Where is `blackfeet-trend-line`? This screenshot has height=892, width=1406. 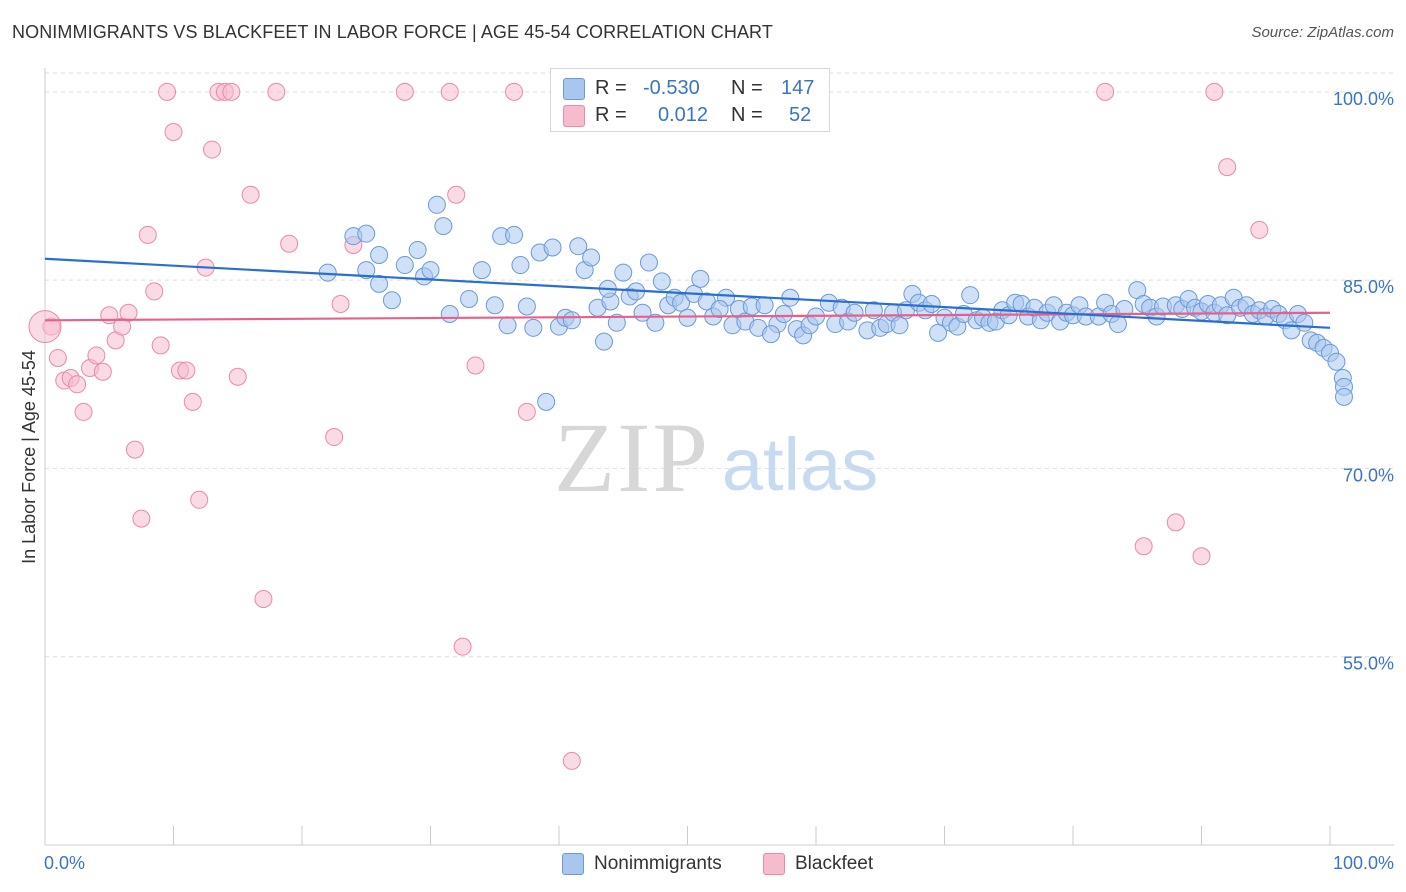
blackfeet-trend-line is located at coordinates (687, 316).